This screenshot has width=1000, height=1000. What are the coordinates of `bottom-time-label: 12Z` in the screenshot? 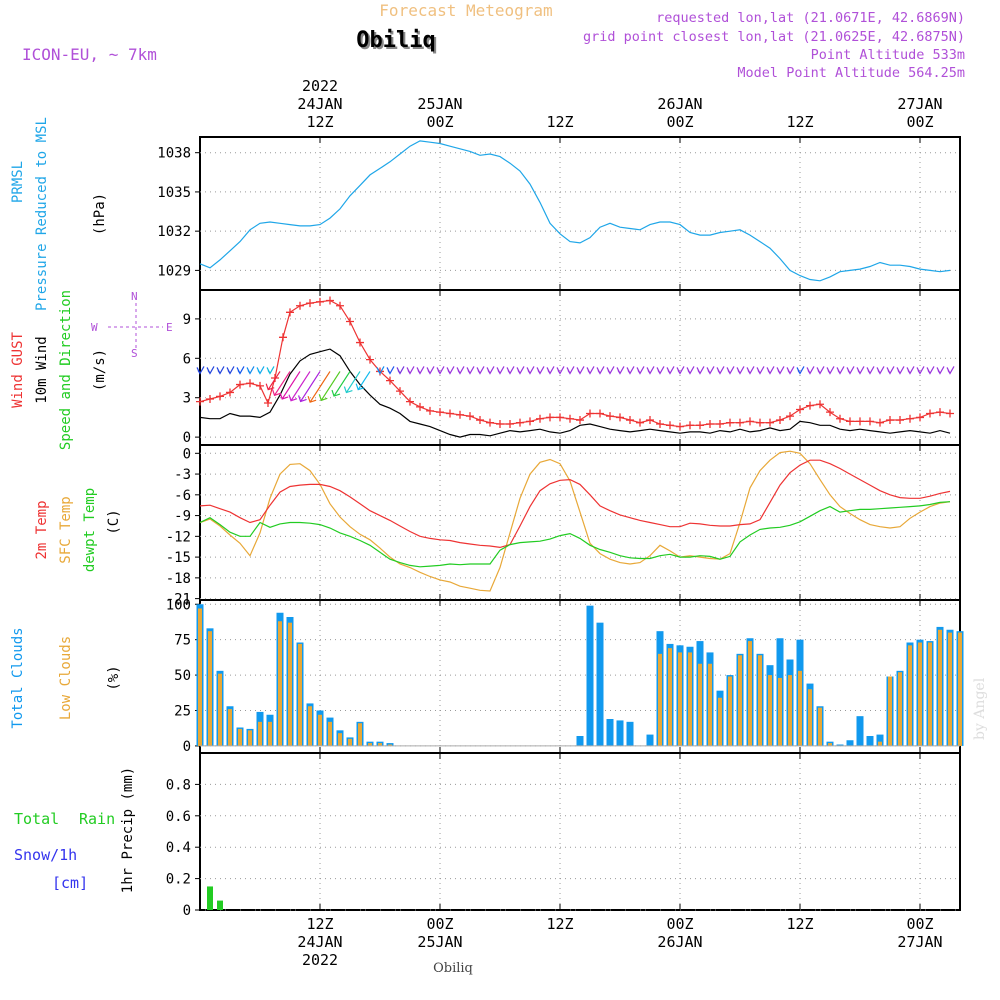 It's located at (559, 924).